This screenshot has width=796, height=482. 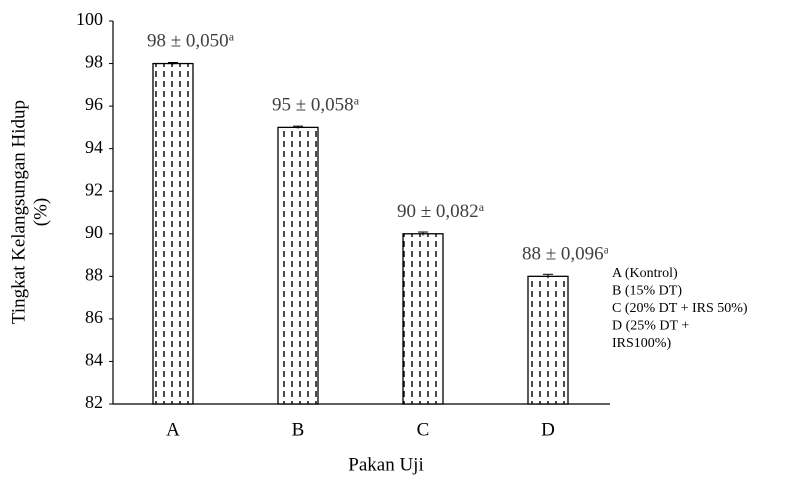 What do you see at coordinates (548, 429) in the screenshot?
I see `x-tick-label: D` at bounding box center [548, 429].